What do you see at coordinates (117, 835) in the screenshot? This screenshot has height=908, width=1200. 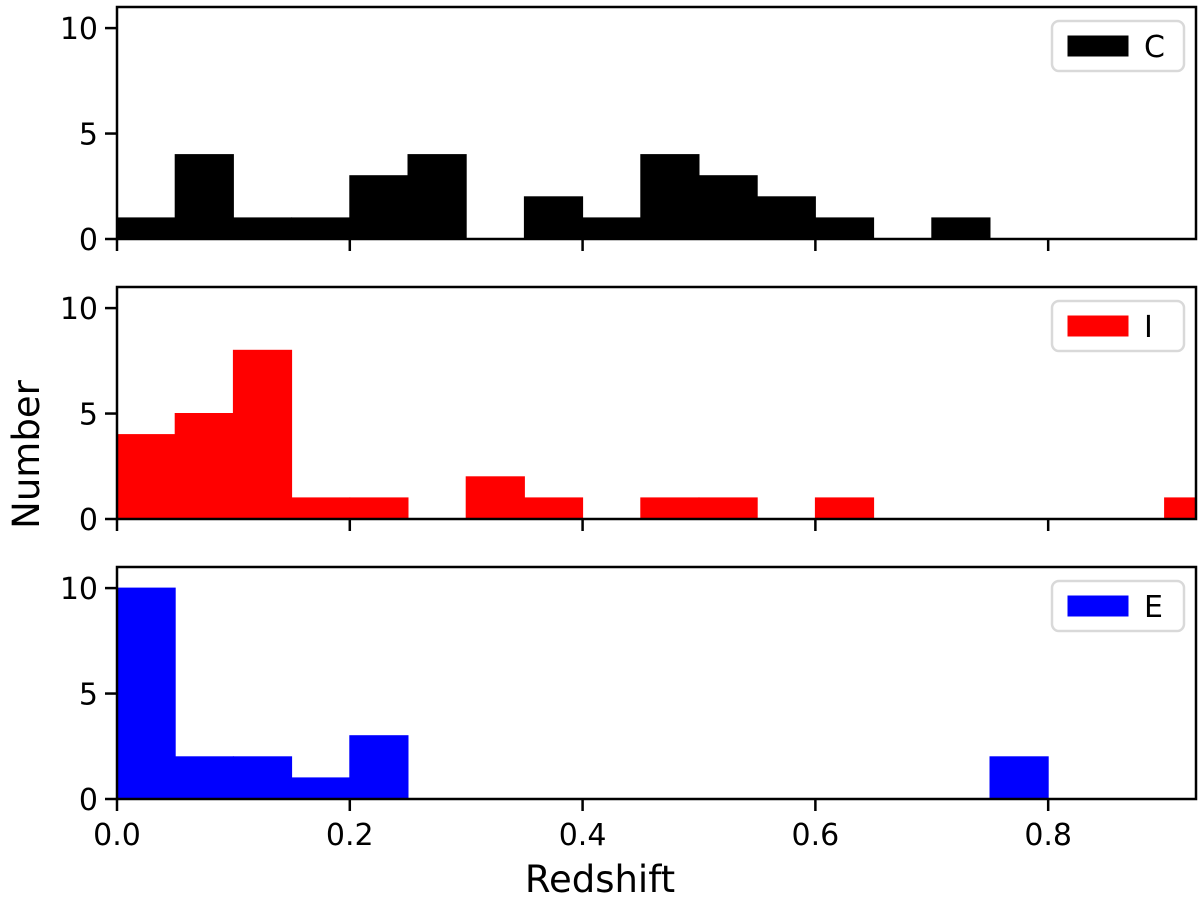 I see `x-tick-label: 0.0` at bounding box center [117, 835].